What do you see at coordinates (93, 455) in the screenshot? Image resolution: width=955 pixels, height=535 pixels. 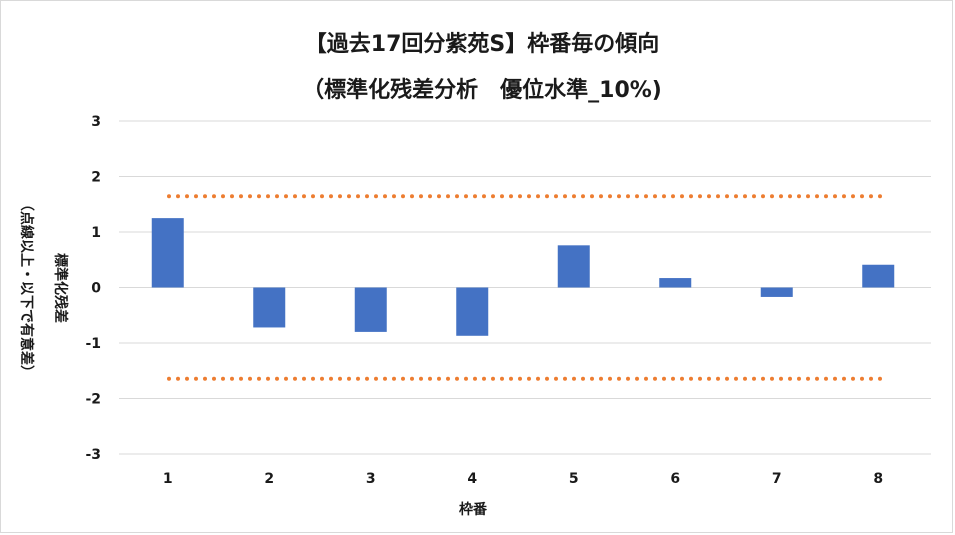 I see `y-tick-label: -3` at bounding box center [93, 455].